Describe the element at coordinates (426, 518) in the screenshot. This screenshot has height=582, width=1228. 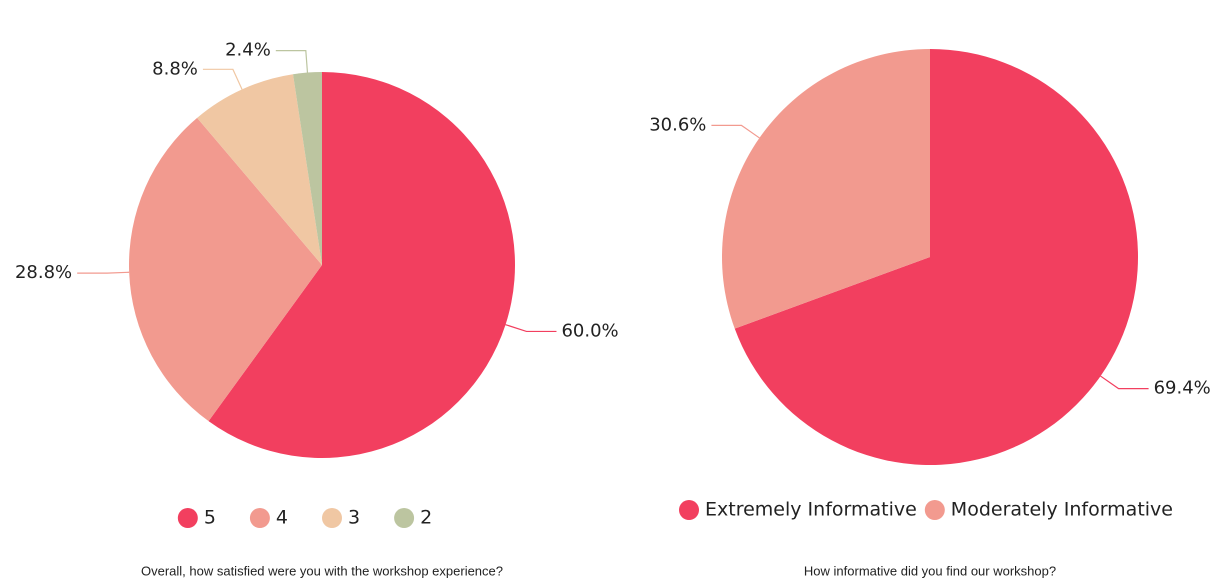
I see `legend-label: 2` at that location.